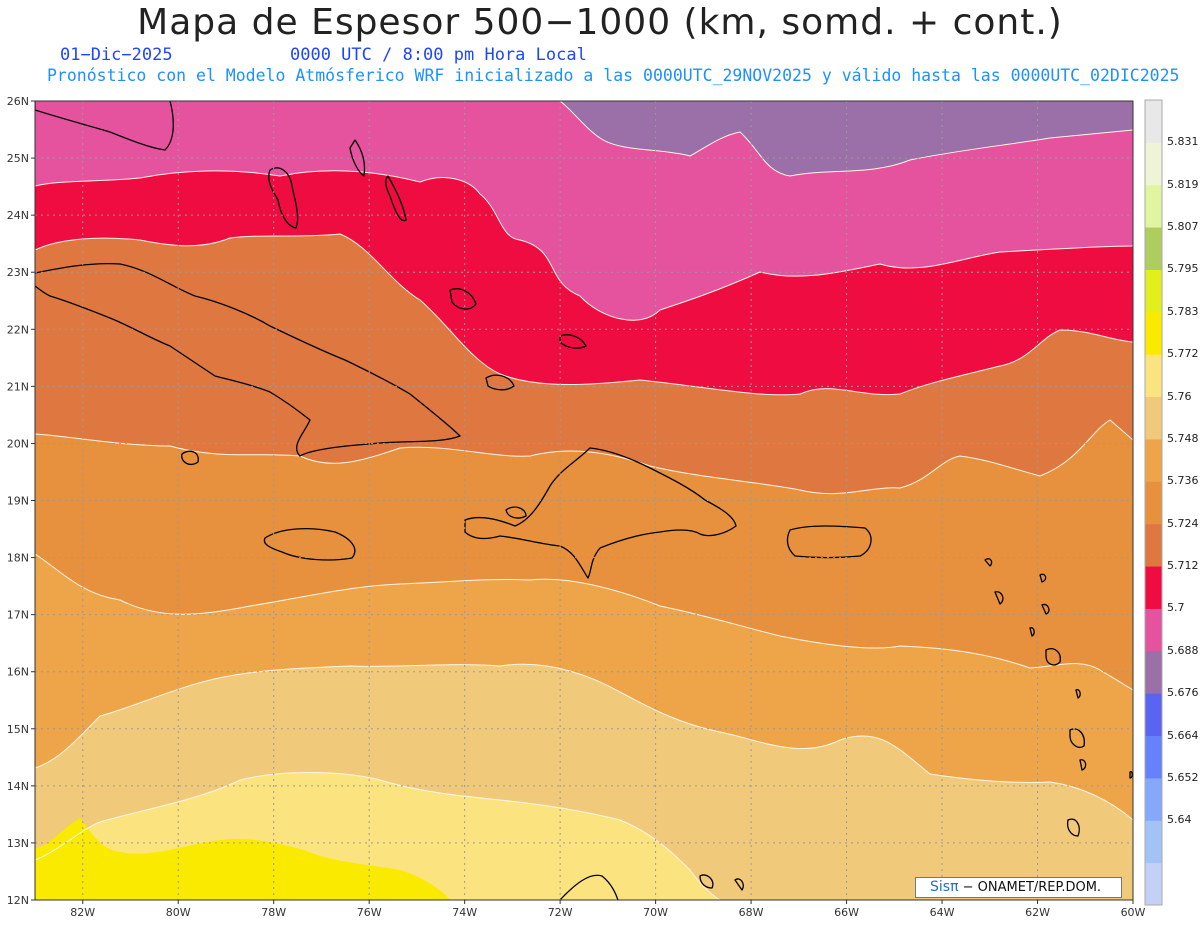 This screenshot has height=927, width=1200. Describe the element at coordinates (18, 786) in the screenshot. I see `lat-tick-label: 14N` at that location.